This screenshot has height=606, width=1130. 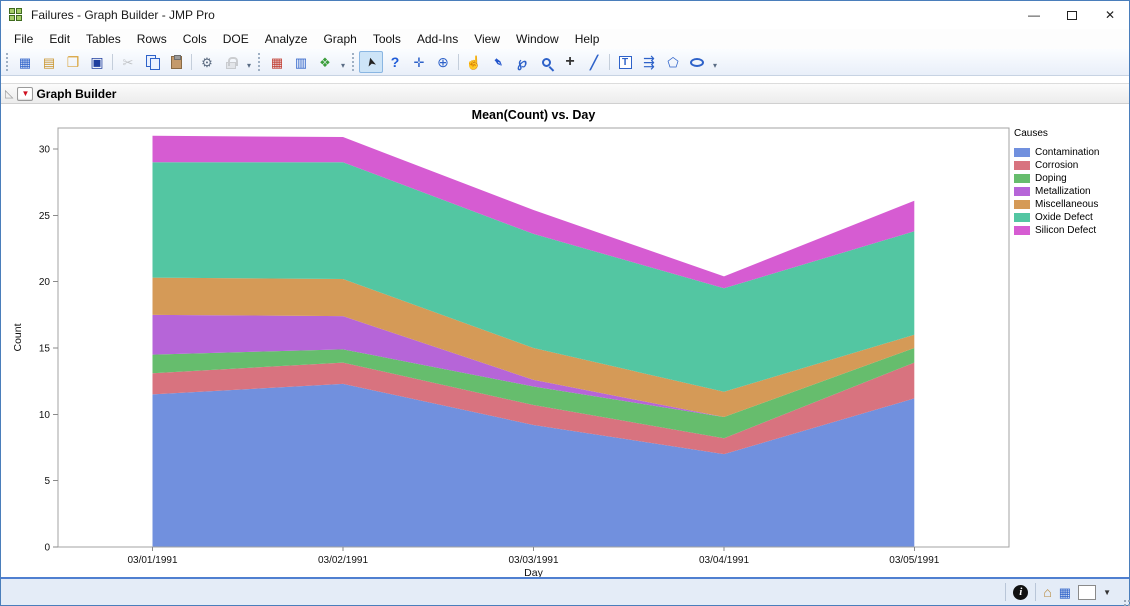 I want to click on y-tick-label: 15, so click(x=45, y=349).